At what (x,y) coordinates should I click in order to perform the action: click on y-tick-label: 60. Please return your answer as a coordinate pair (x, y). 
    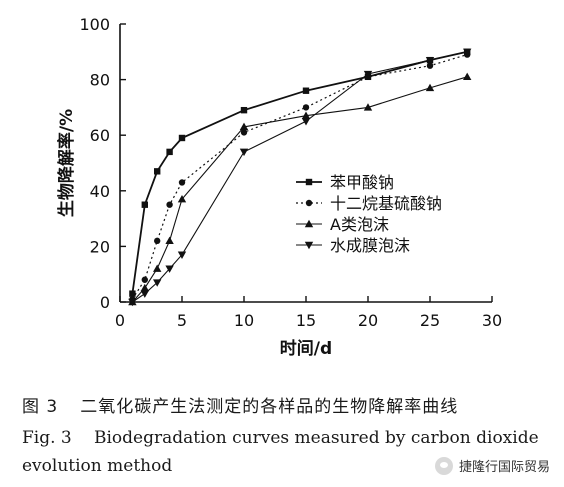
    Looking at the image, I should click on (100, 135).